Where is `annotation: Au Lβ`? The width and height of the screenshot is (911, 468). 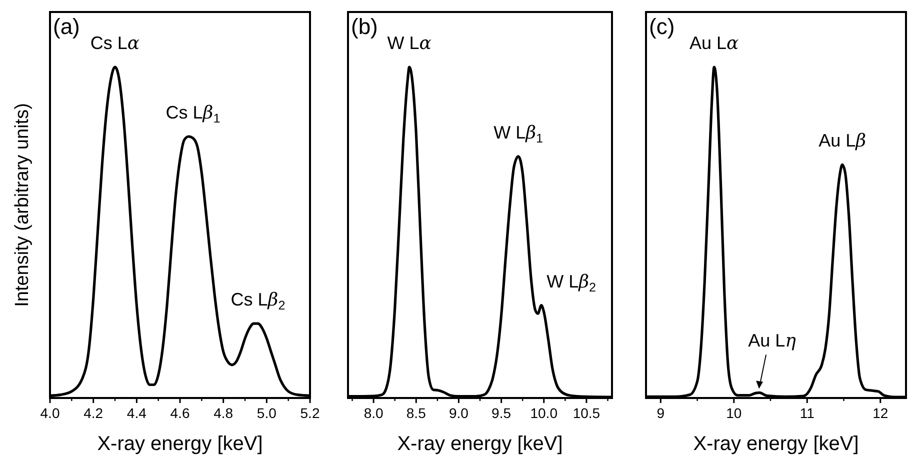
annotation: Au Lβ is located at coordinates (842, 141).